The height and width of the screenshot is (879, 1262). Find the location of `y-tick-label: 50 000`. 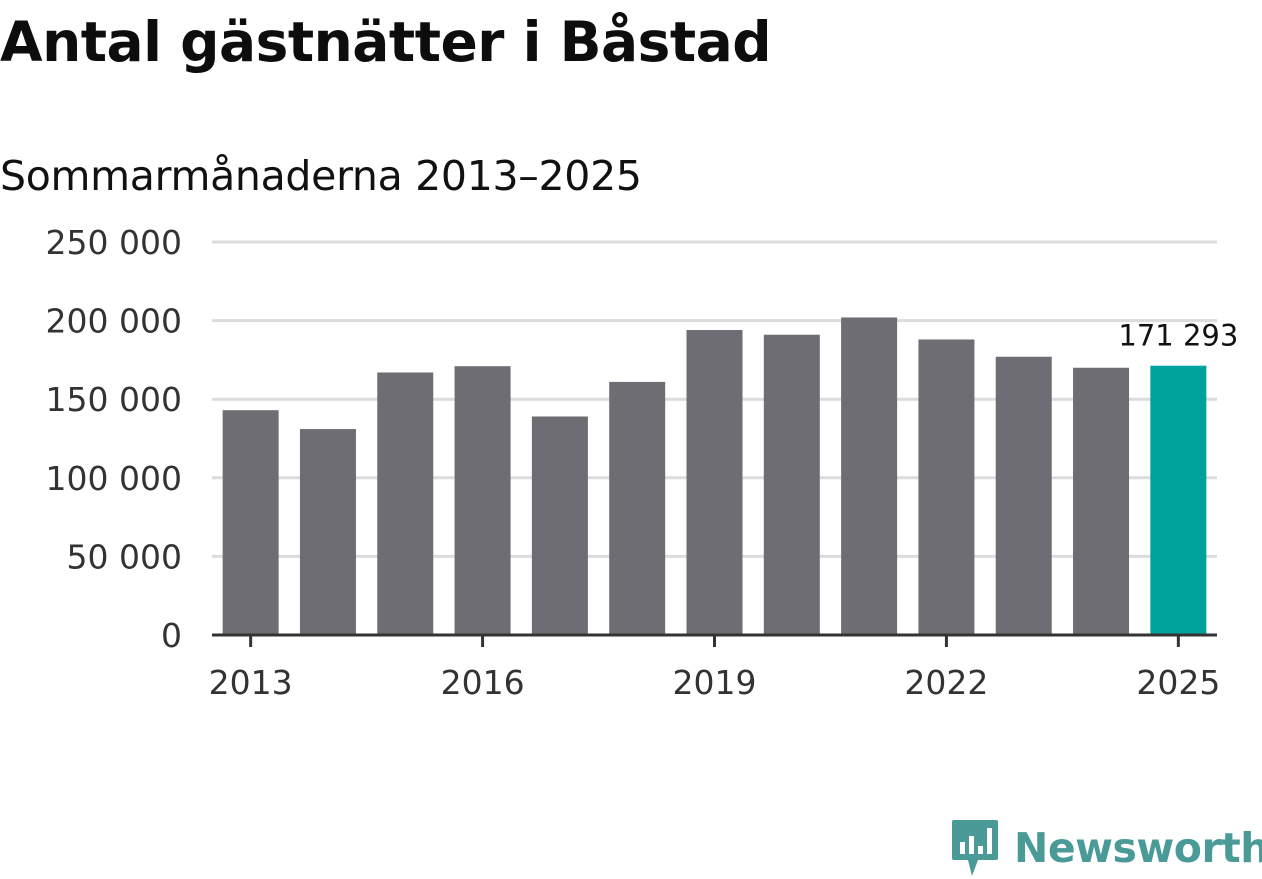

y-tick-label: 50 000 is located at coordinates (124, 556).